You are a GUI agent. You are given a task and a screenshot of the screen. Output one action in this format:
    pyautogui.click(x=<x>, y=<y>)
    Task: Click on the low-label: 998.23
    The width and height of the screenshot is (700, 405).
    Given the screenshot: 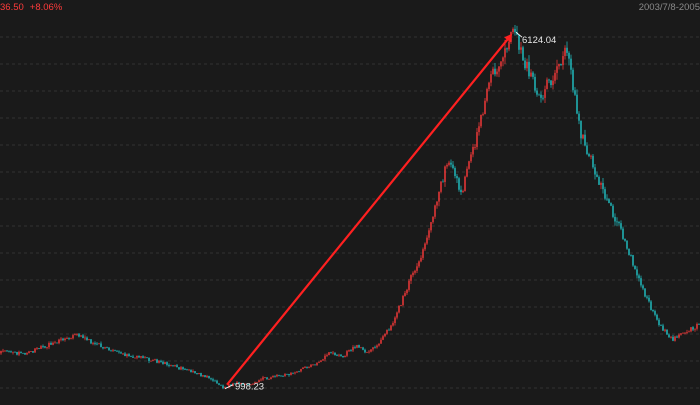 What is the action you would take?
    pyautogui.click(x=249, y=387)
    